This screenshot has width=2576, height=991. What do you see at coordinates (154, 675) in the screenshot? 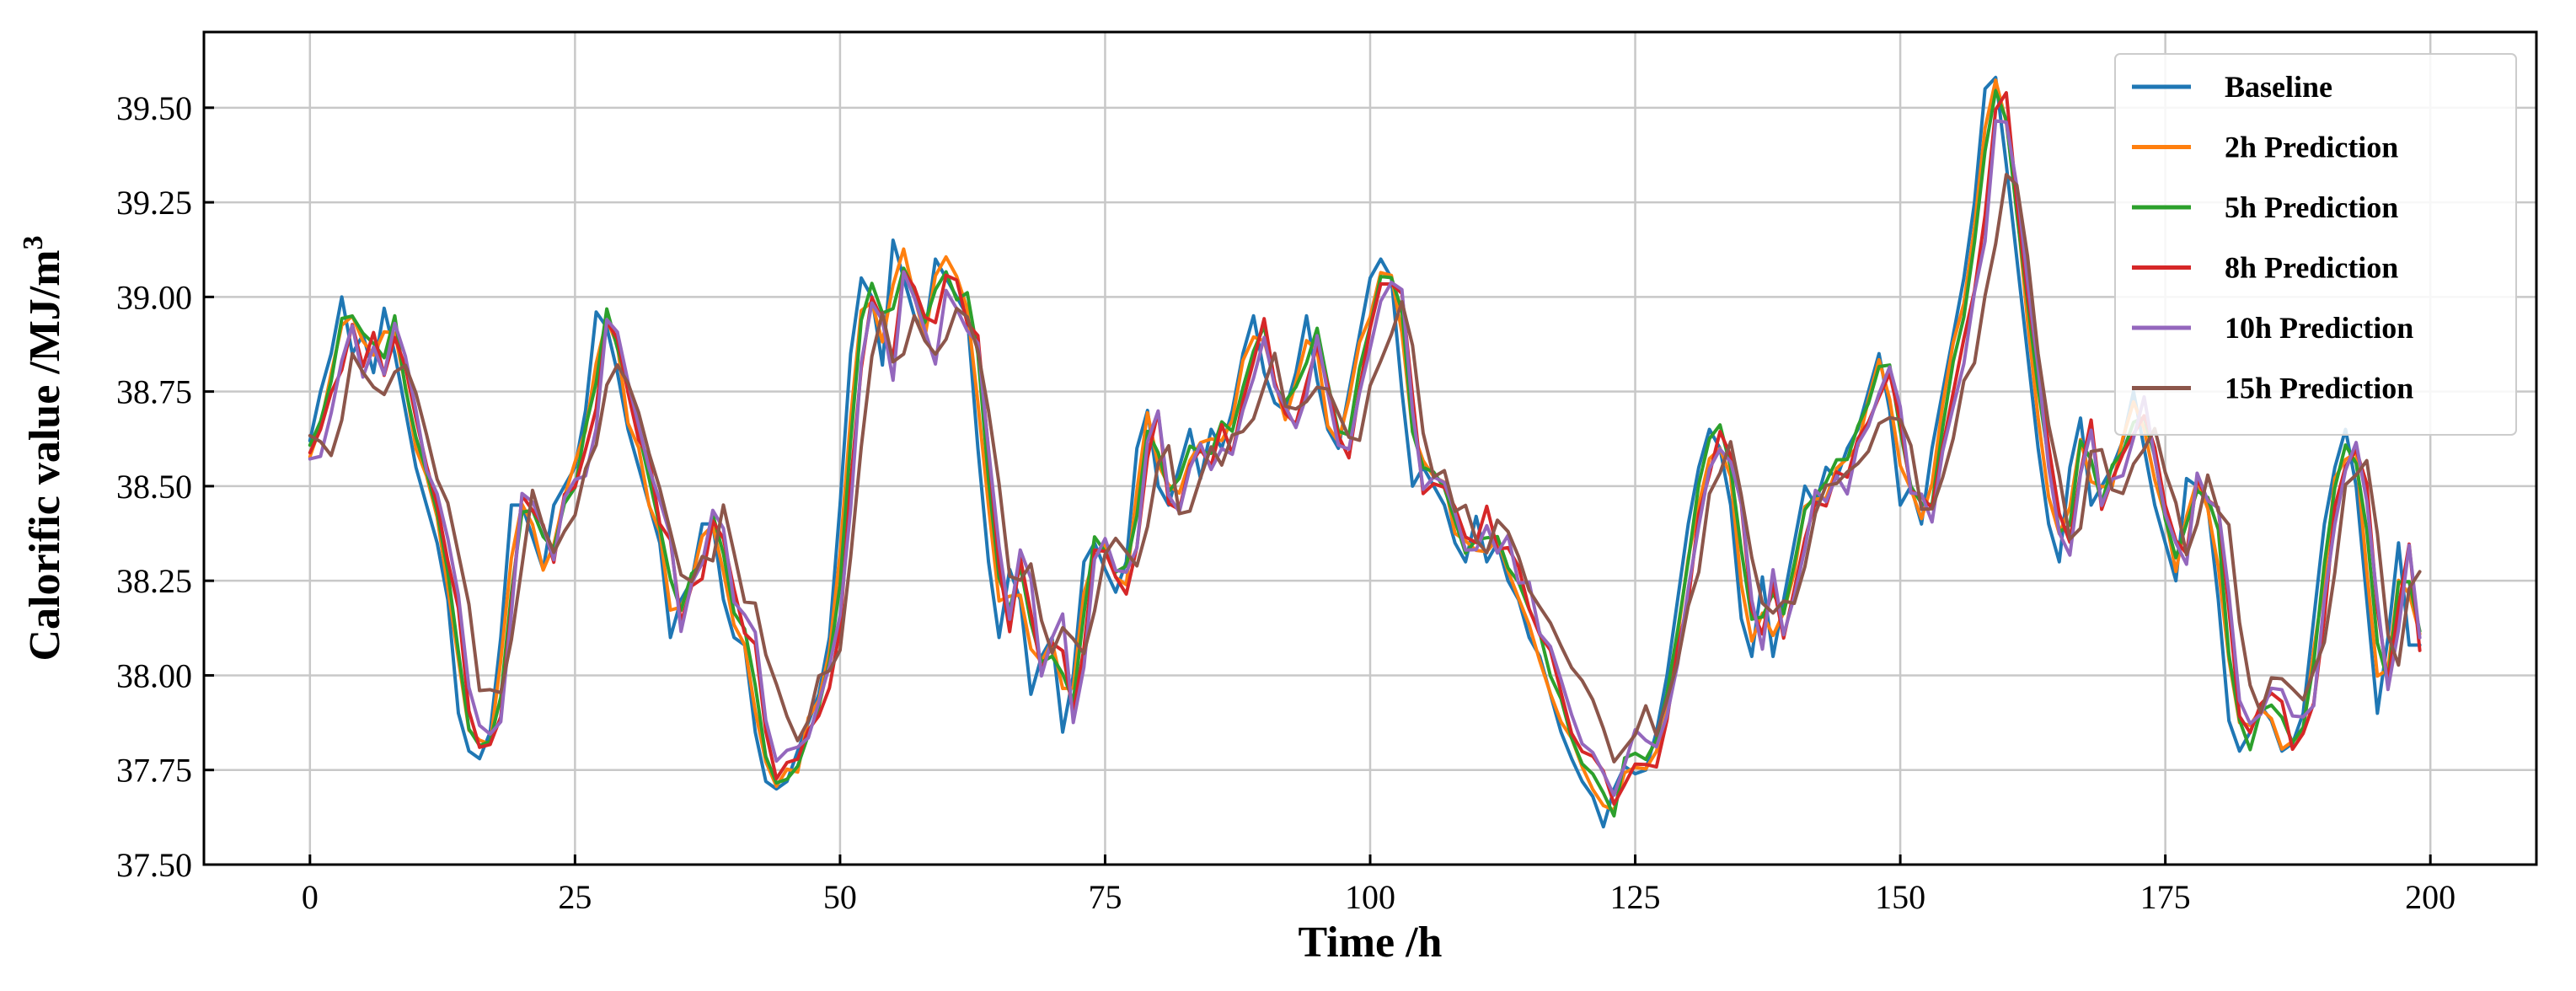
I see `y-tick-label: 38.00` at bounding box center [154, 675].